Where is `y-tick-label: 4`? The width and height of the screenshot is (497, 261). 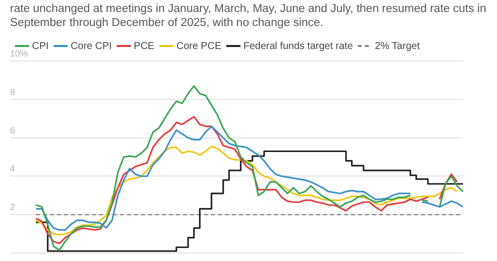 y-tick-label: 4 is located at coordinates (13, 169).